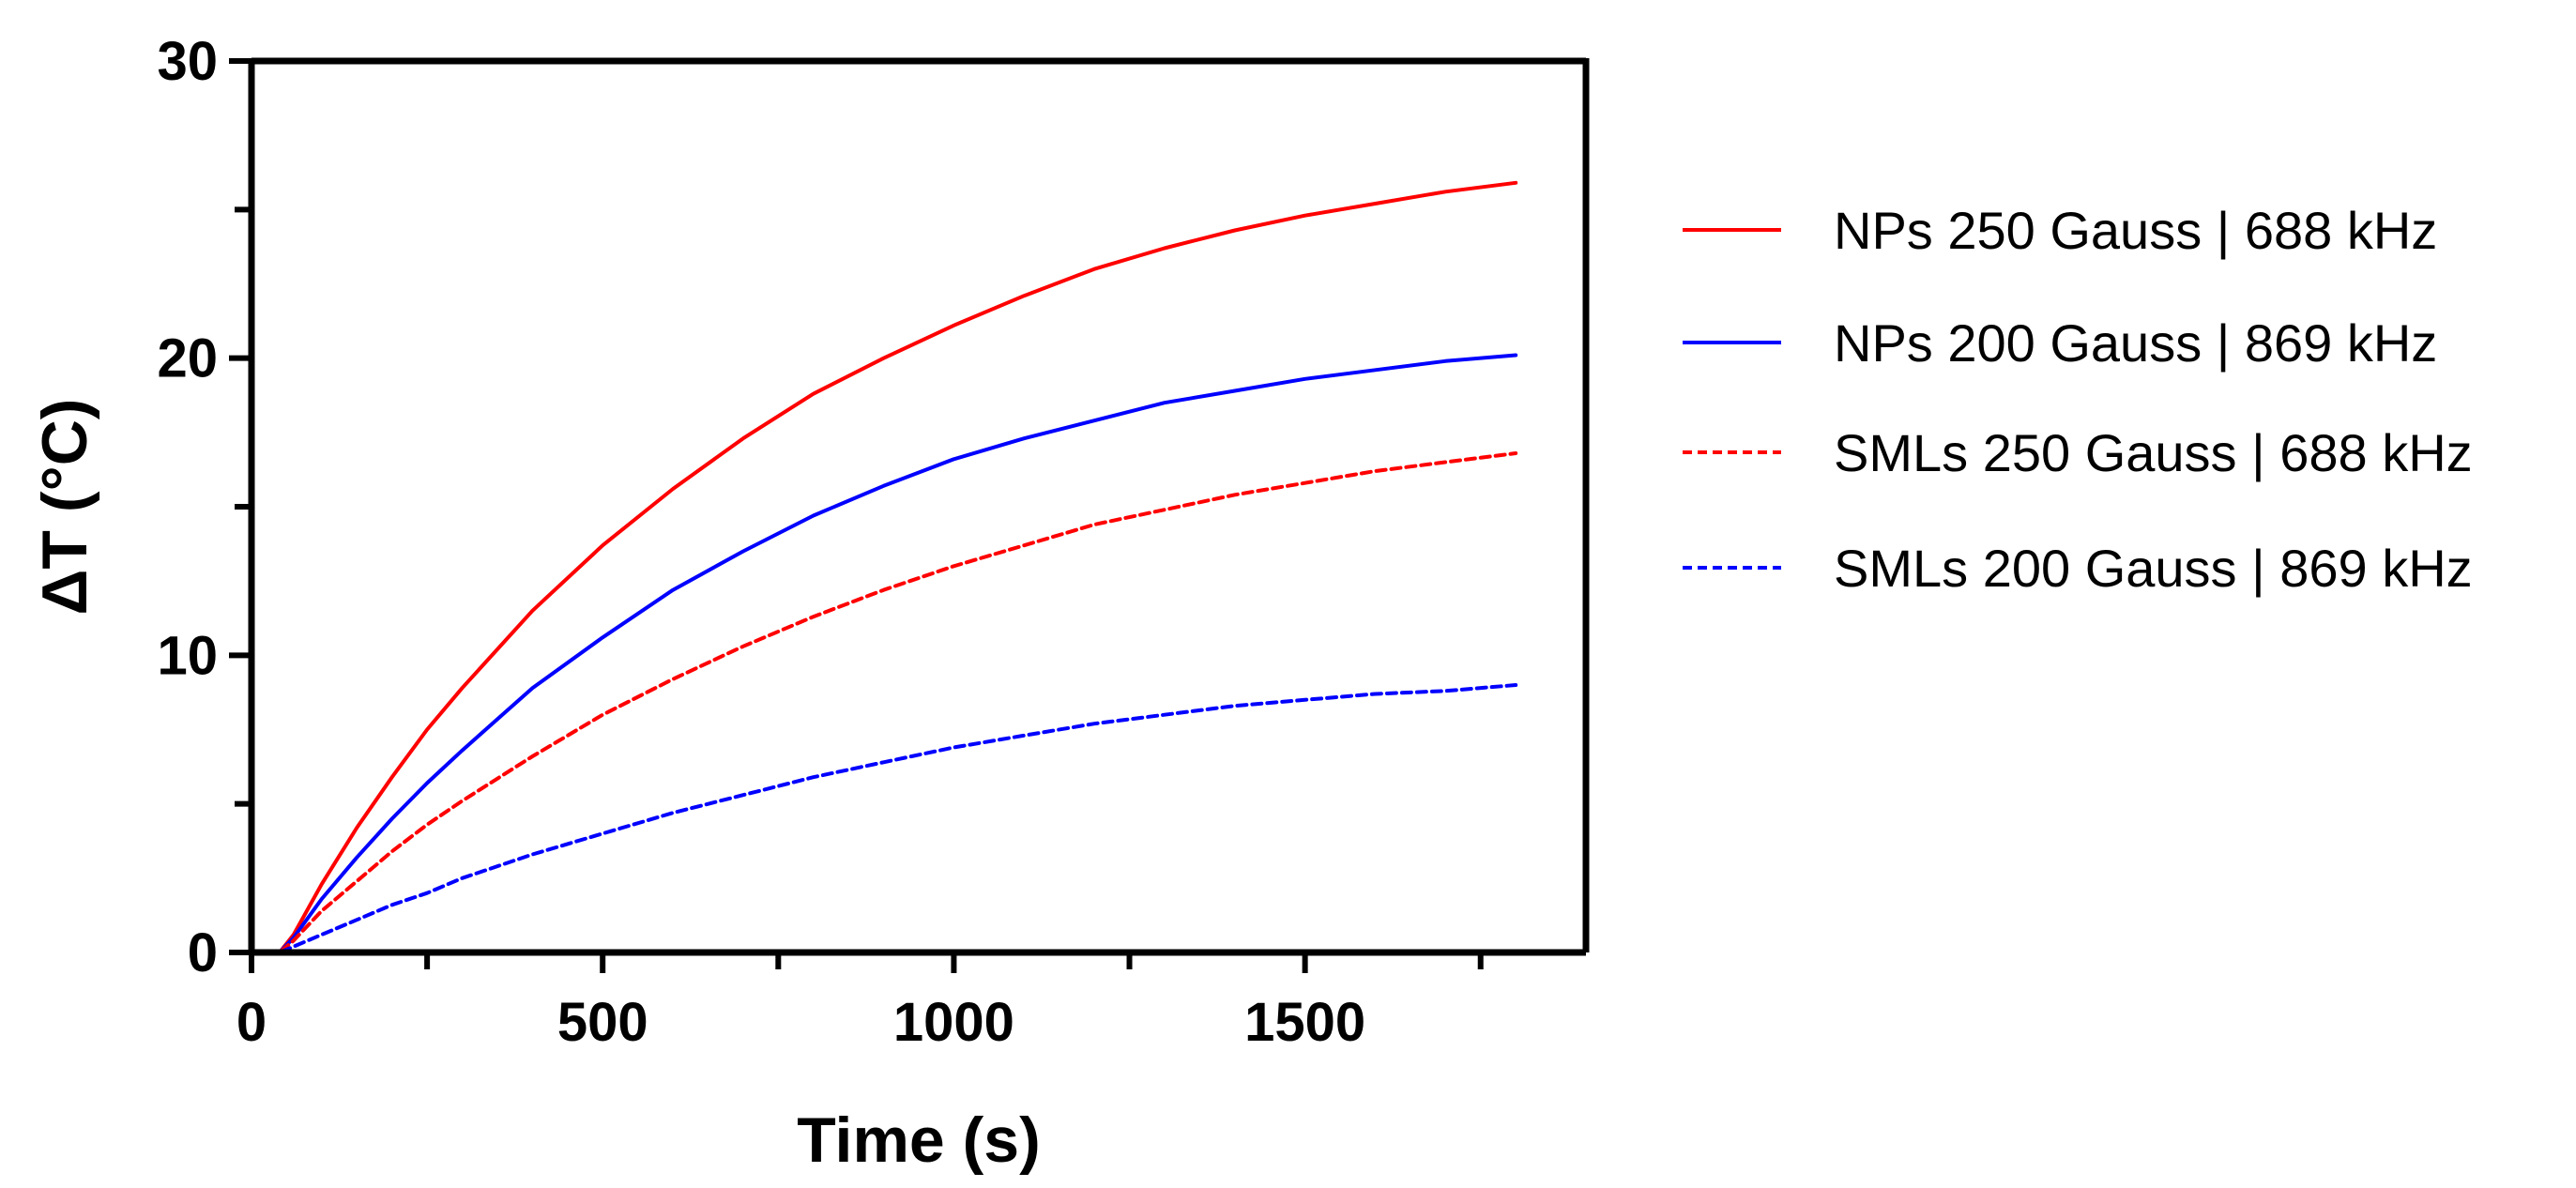  What do you see at coordinates (2153, 453) in the screenshot?
I see `legend-label-3: SMLs 250 Gauss | 688 kHz` at bounding box center [2153, 453].